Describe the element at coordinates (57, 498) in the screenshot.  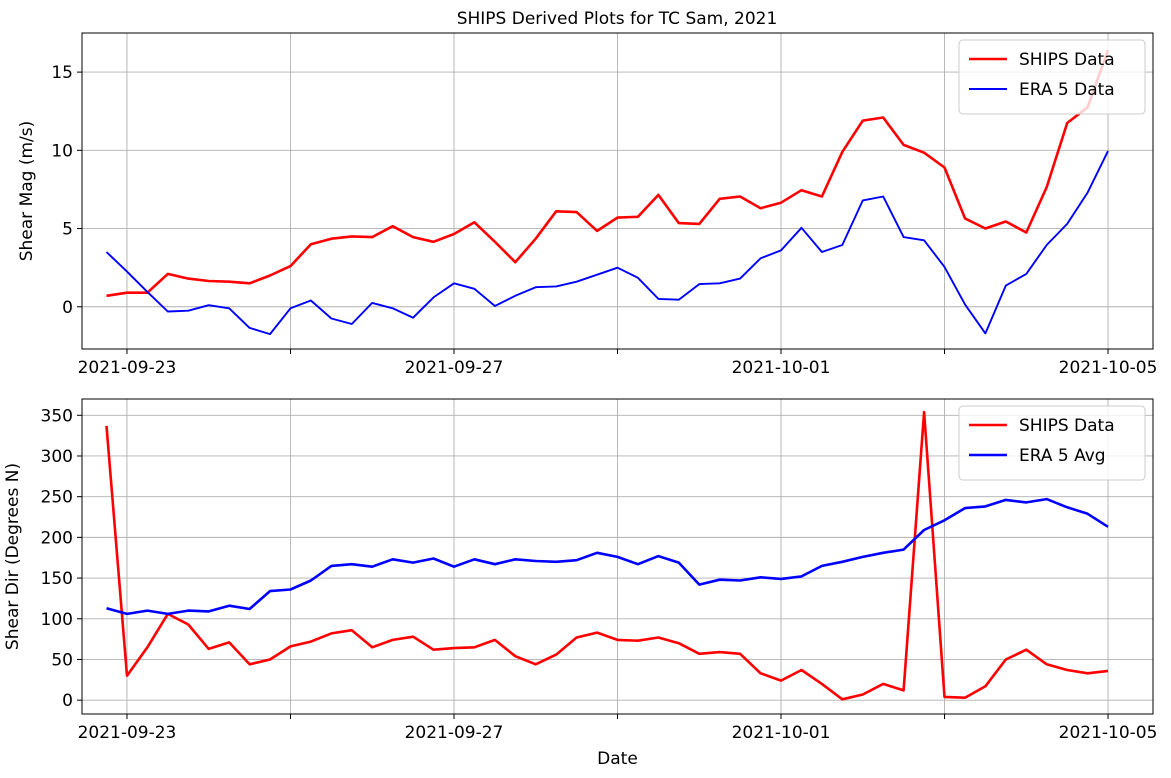
I see `y-tick-label: 250` at that location.